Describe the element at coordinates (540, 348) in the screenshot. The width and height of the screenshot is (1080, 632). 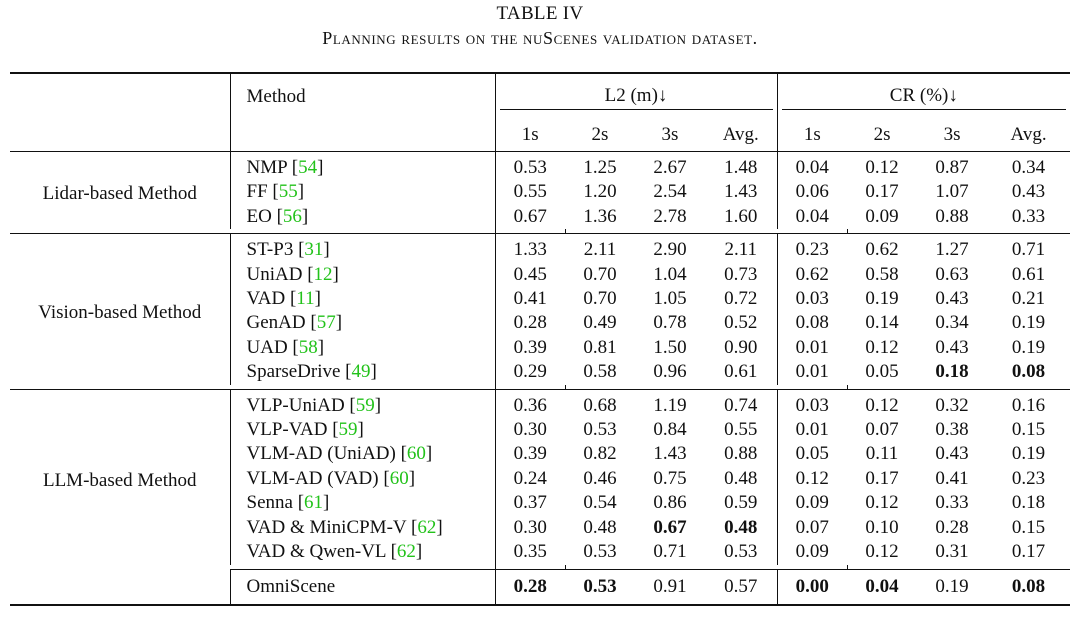
I see `table-row: UAD [58] 0.39 0.81 1.50 0.90 0.01 0.12 0.43 0.19` at that location.